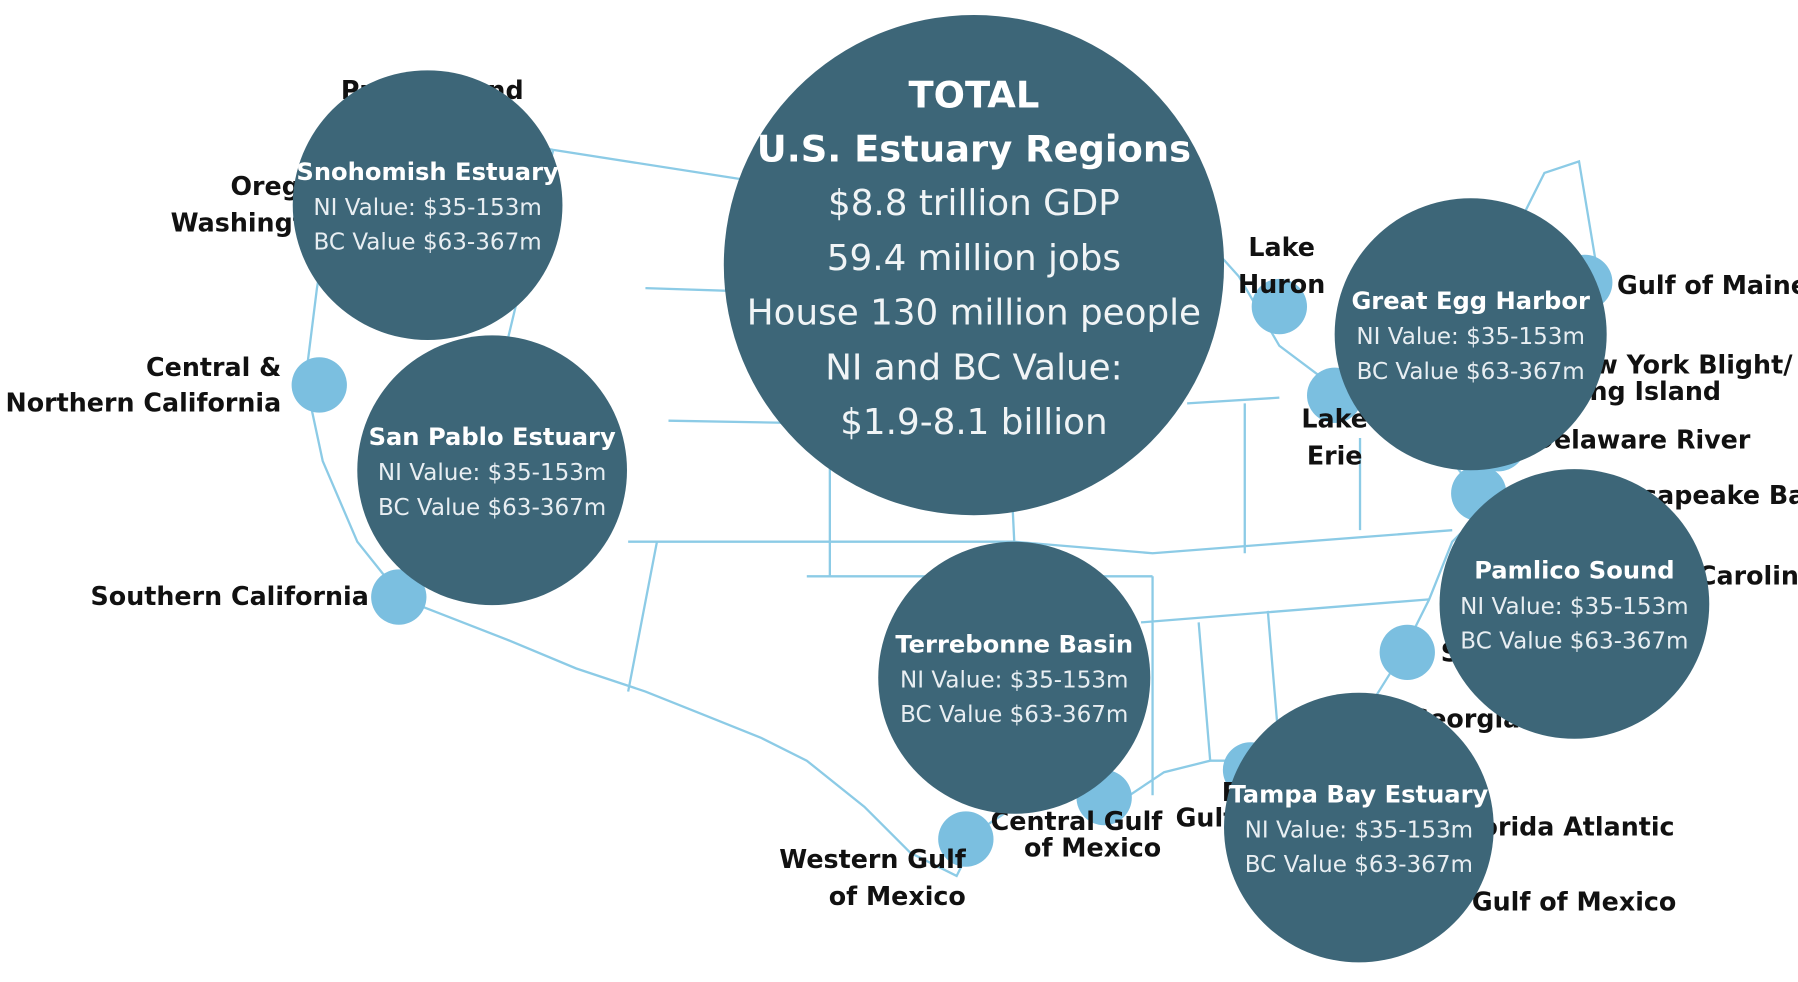 The image size is (1798, 982). Describe the element at coordinates (1335, 456) in the screenshot. I see `region-label: Erie` at that location.